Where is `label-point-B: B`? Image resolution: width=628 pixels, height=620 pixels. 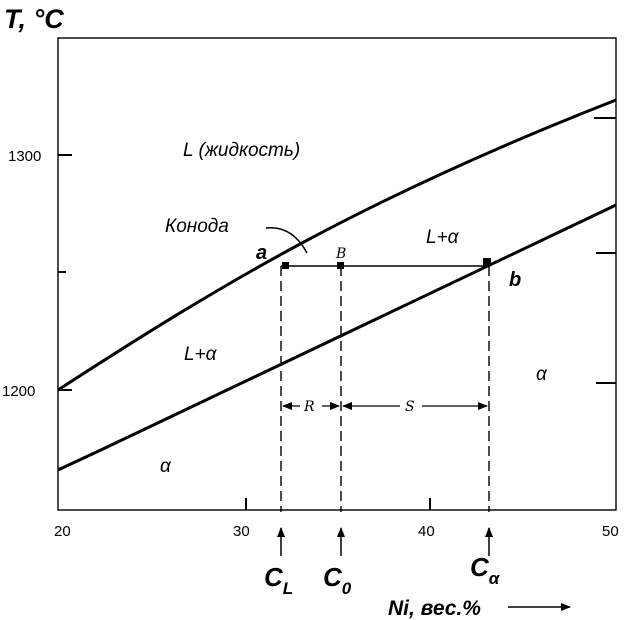
label-point-B: B is located at coordinates (340, 254).